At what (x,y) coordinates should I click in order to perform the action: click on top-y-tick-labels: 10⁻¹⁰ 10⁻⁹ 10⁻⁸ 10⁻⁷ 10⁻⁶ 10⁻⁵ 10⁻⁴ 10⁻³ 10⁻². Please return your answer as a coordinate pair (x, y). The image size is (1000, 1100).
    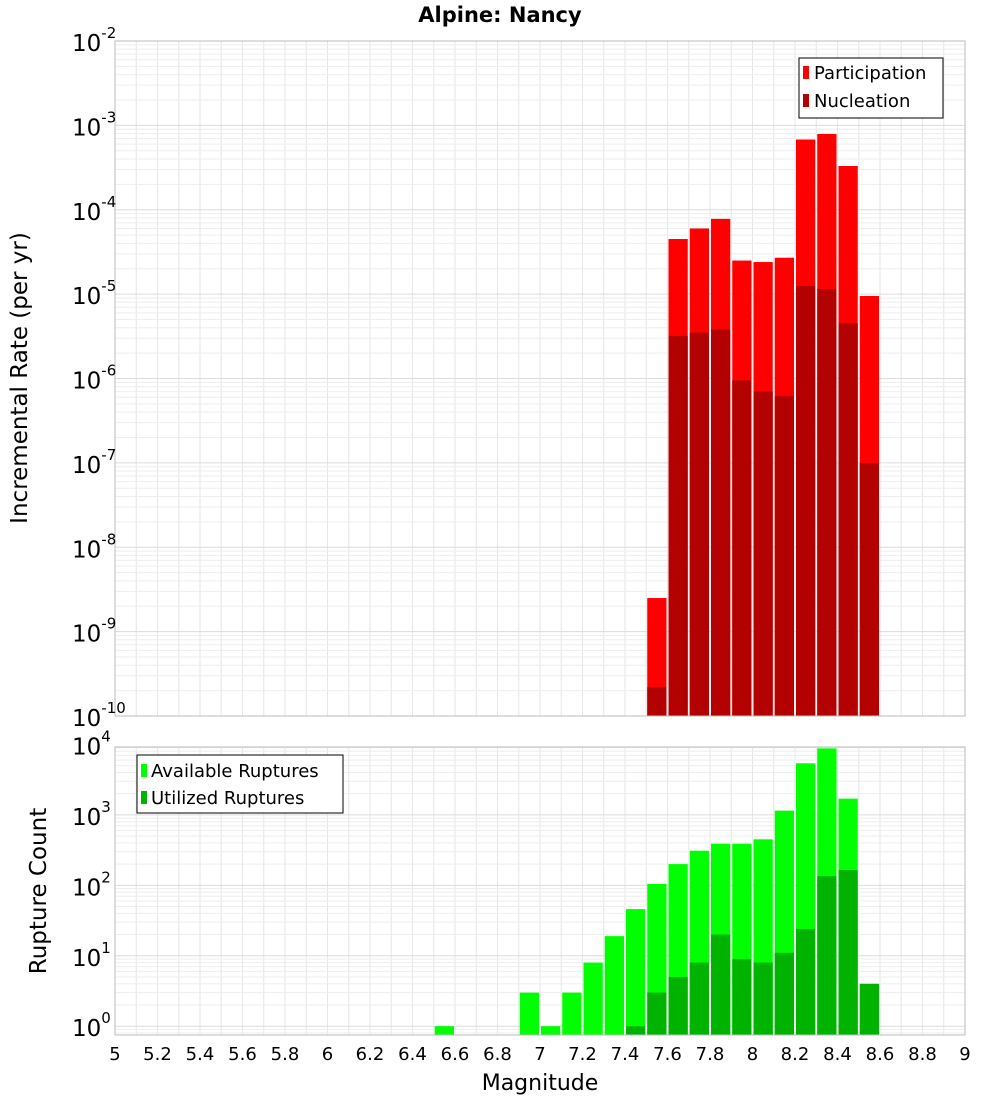
    Looking at the image, I should click on (99, 378).